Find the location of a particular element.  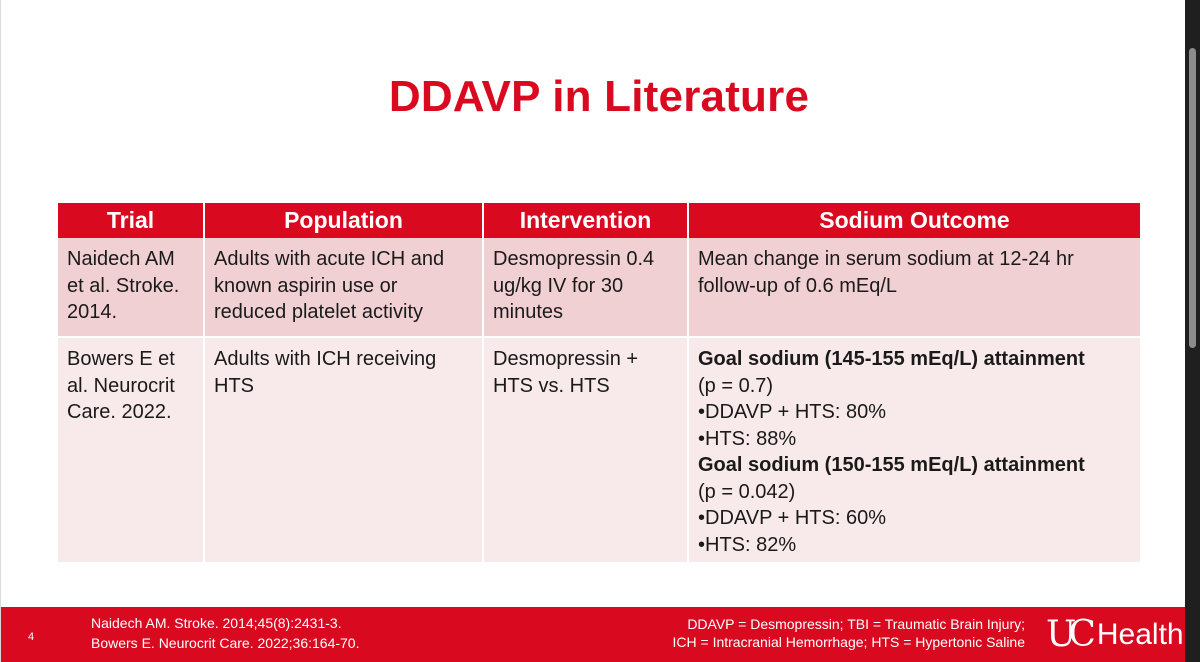

cell-trial: Naidech AM et al. Stroke. 2014. is located at coordinates (131, 288).